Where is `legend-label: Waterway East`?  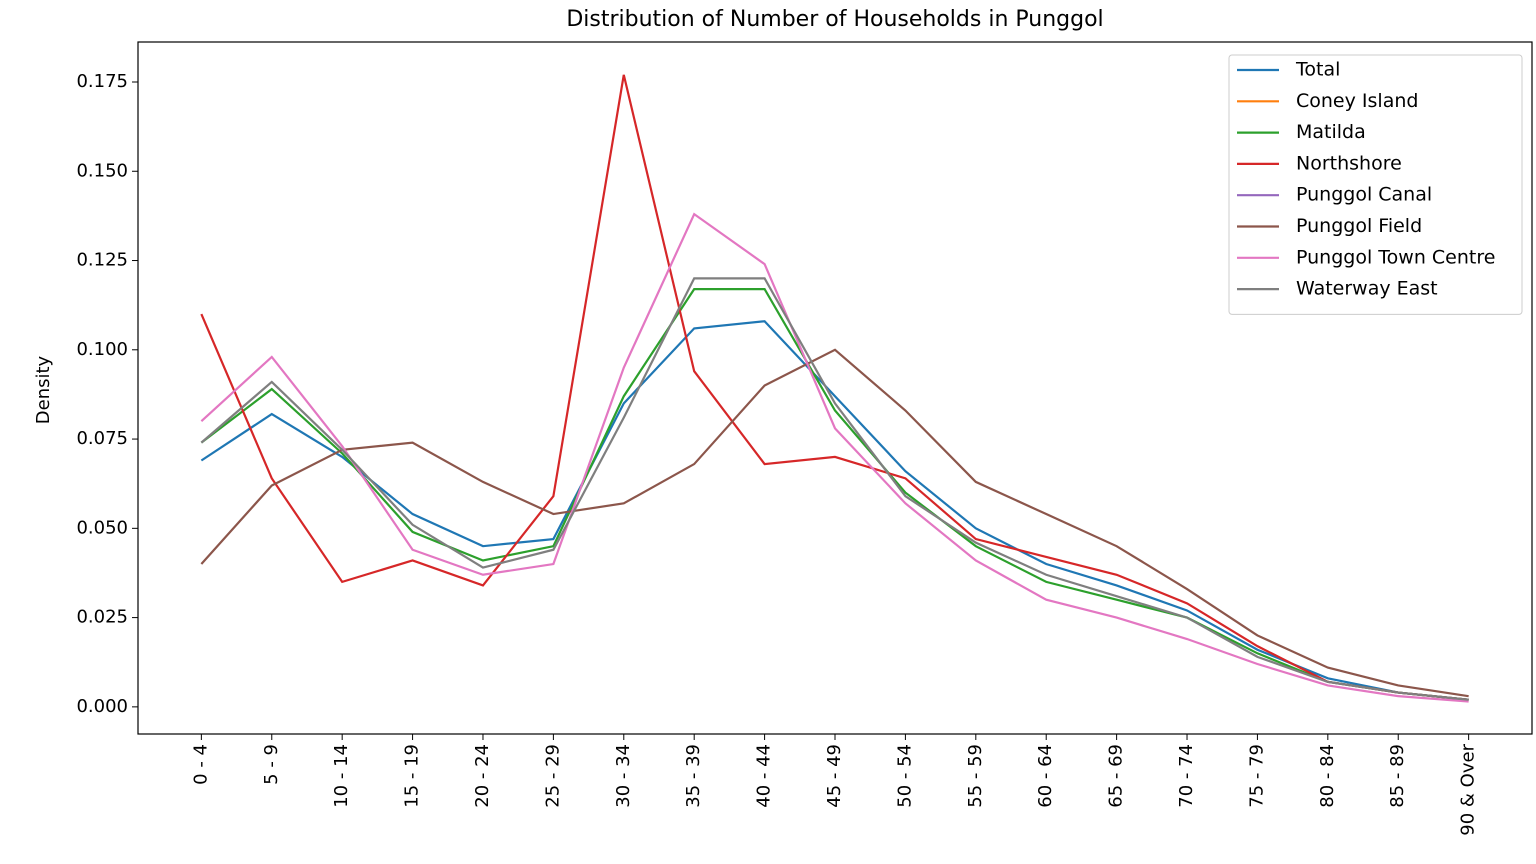
legend-label: Waterway East is located at coordinates (1367, 289).